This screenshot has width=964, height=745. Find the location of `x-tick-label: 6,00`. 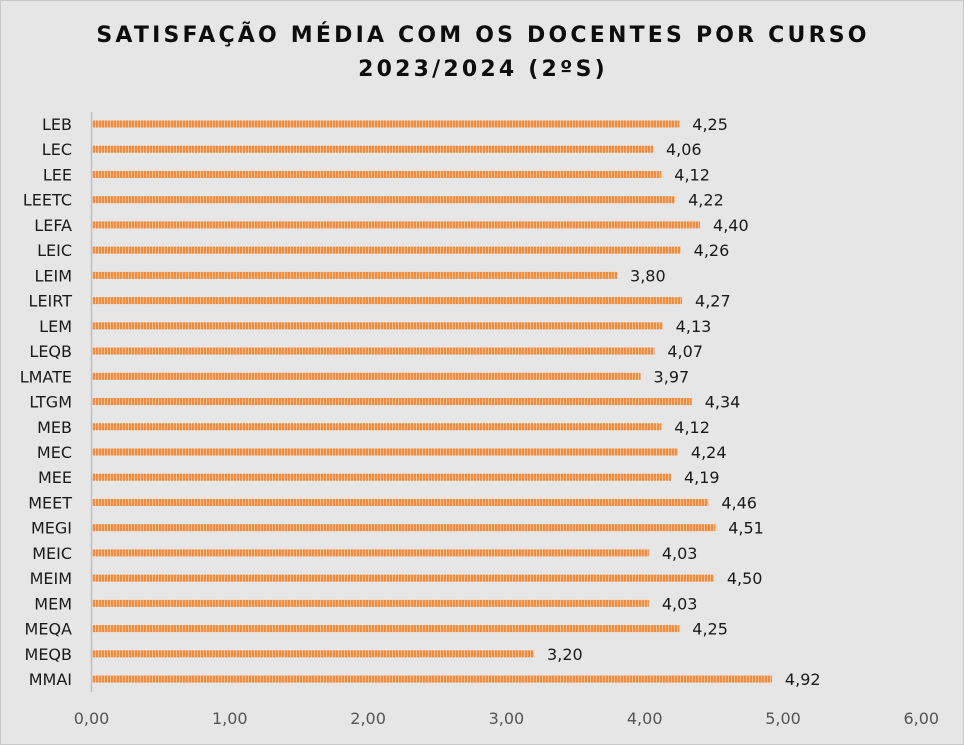

x-tick-label: 6,00 is located at coordinates (921, 718).